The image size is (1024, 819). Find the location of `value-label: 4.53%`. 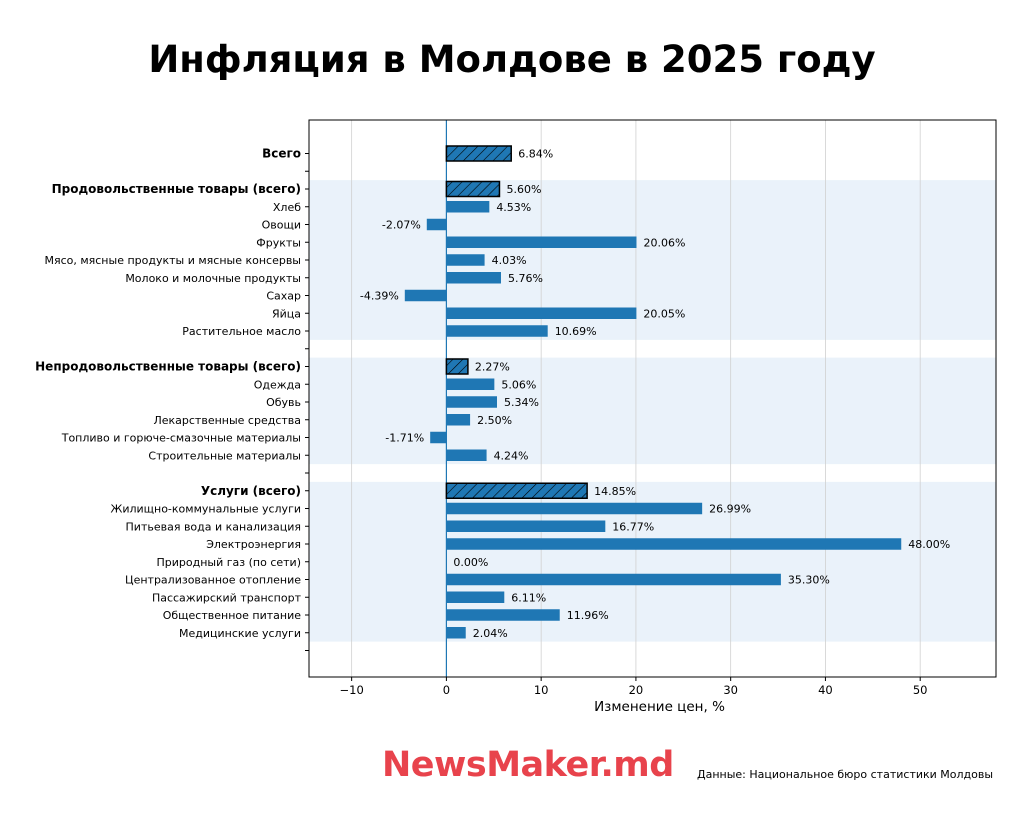

value-label: 4.53% is located at coordinates (513, 207).